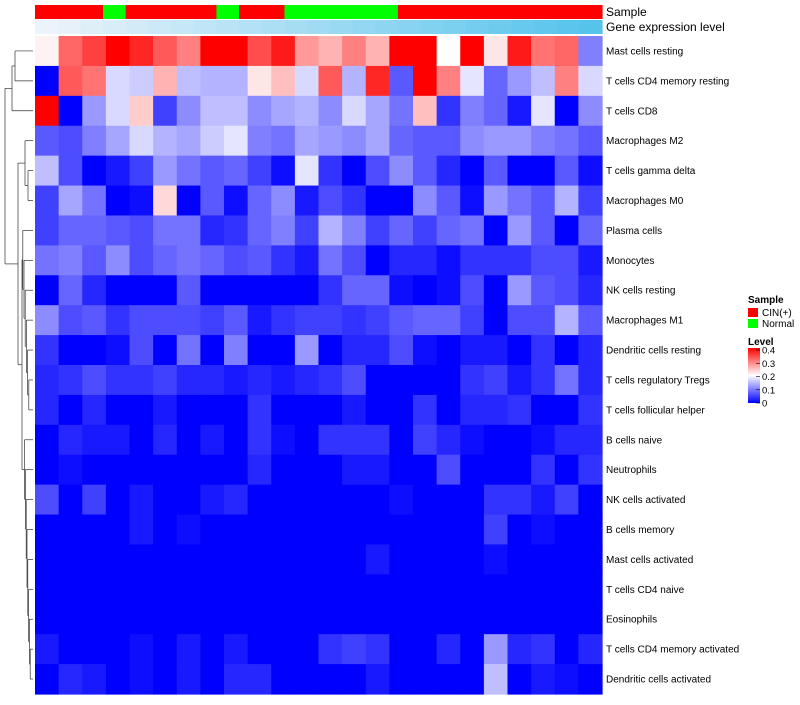 The image size is (800, 705). What do you see at coordinates (568, 27) in the screenshot?
I see `gene-expression-annotation-cell` at bounding box center [568, 27].